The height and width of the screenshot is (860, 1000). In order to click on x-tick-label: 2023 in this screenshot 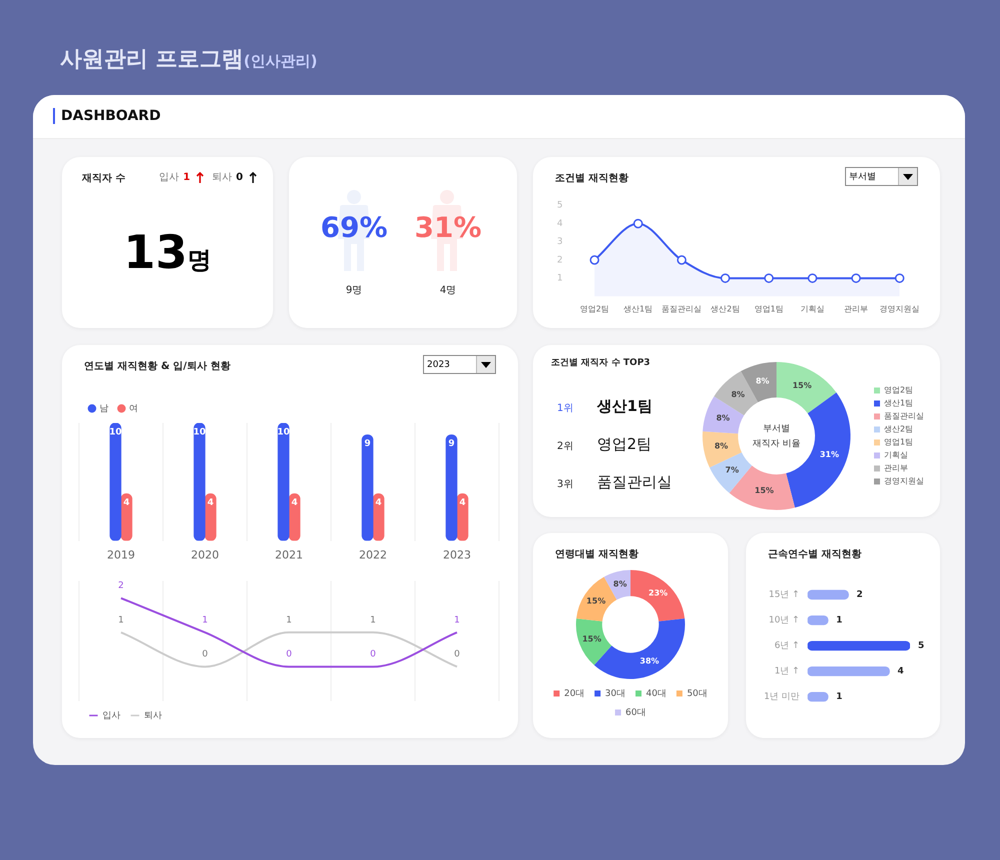, I will do `click(457, 555)`.